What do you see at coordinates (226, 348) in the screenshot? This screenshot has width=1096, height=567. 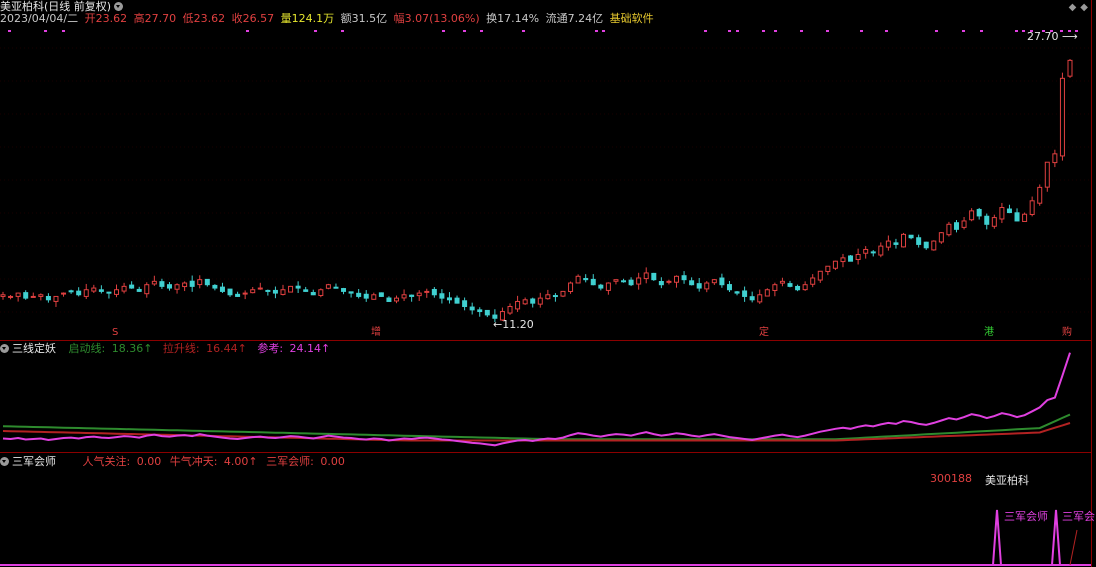 I see `indicator1-lift-value: 16.44↑` at bounding box center [226, 348].